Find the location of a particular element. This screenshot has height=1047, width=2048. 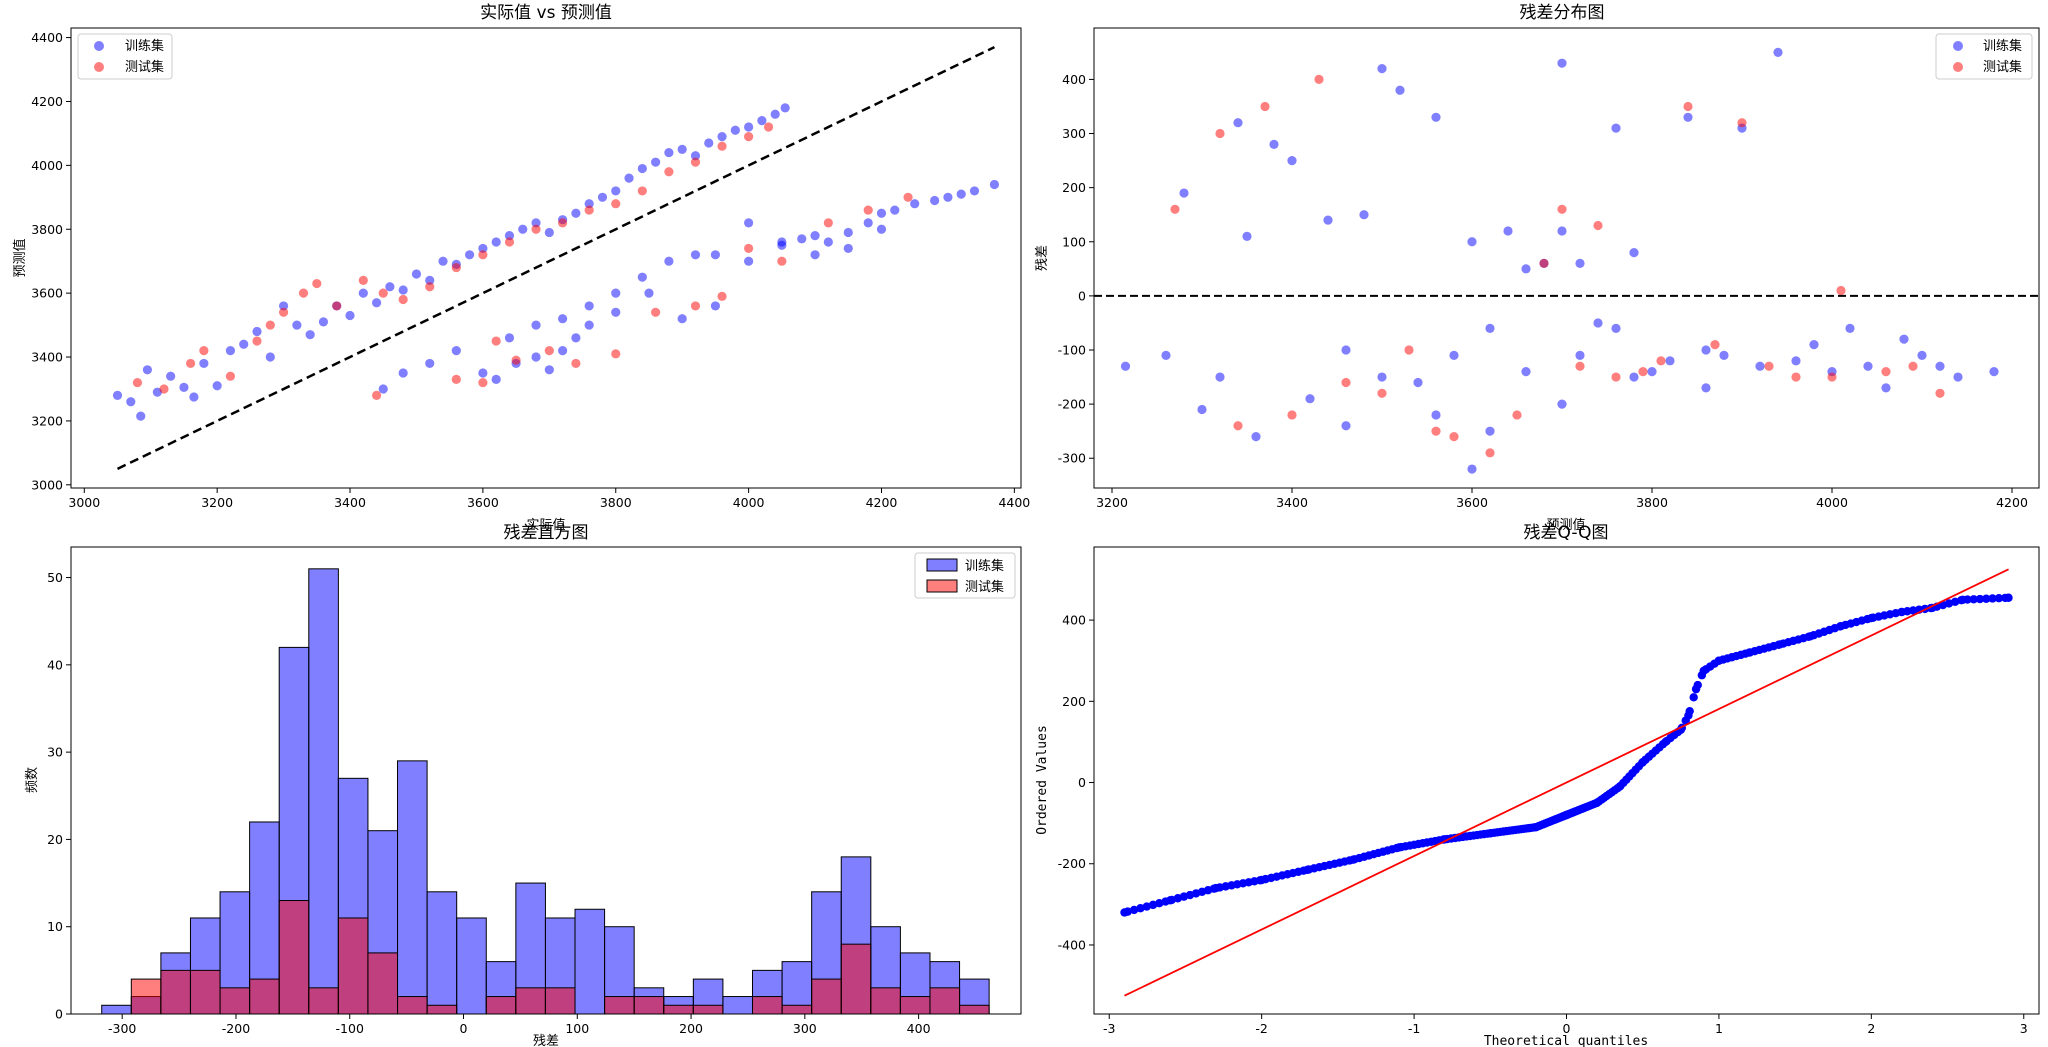

histogram-ytick-label: 40 is located at coordinates (55, 664).